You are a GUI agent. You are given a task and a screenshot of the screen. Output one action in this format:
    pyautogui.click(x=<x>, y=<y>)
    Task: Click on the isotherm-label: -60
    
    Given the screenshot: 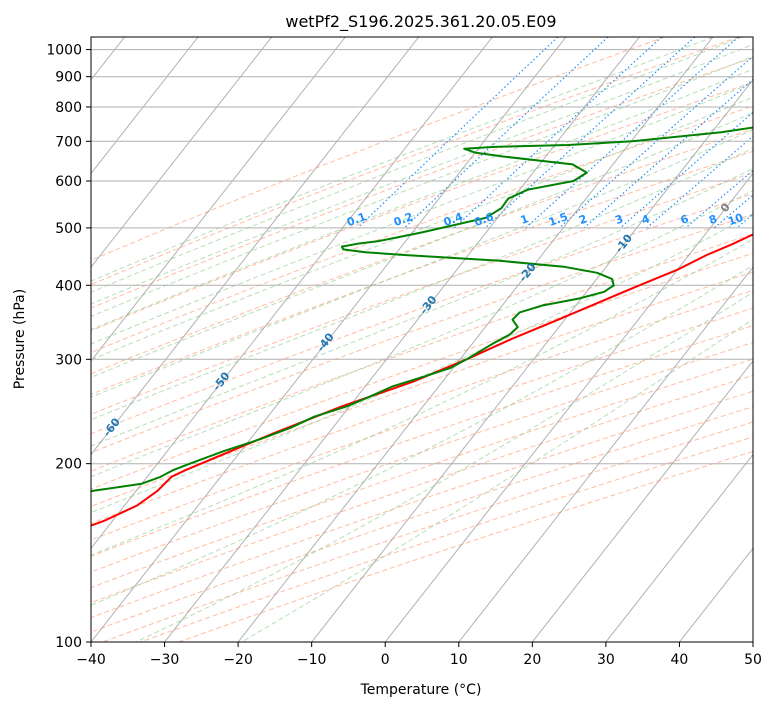 What is the action you would take?
    pyautogui.click(x=111, y=427)
    